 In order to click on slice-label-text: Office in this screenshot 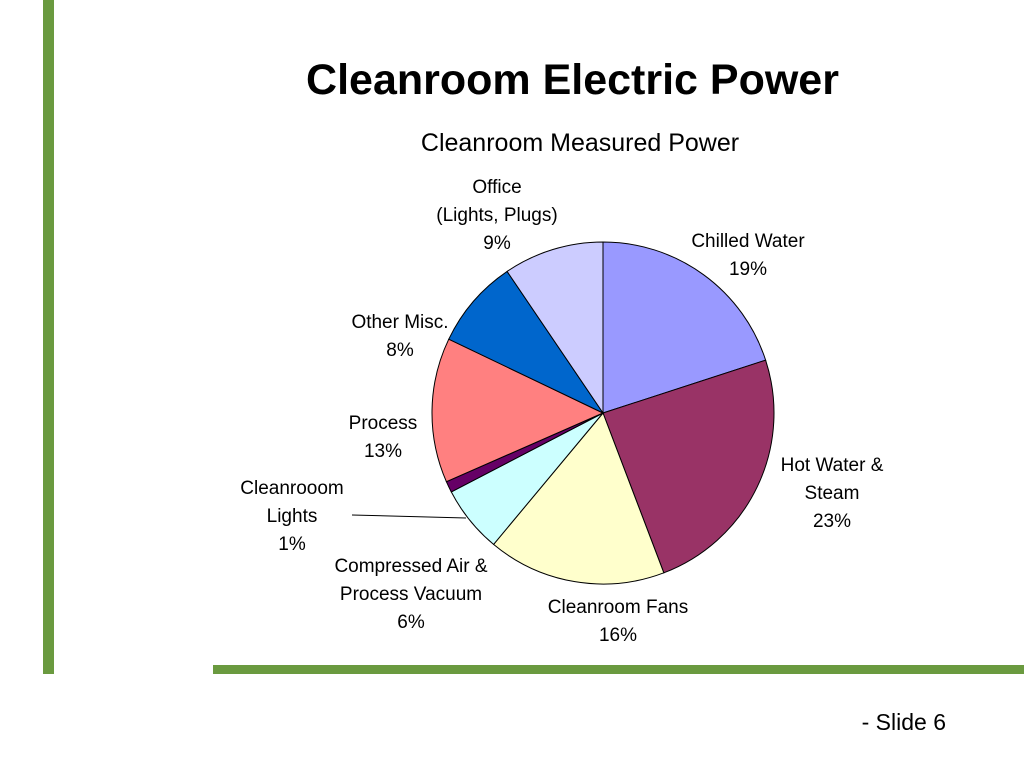, I will do `click(497, 187)`.